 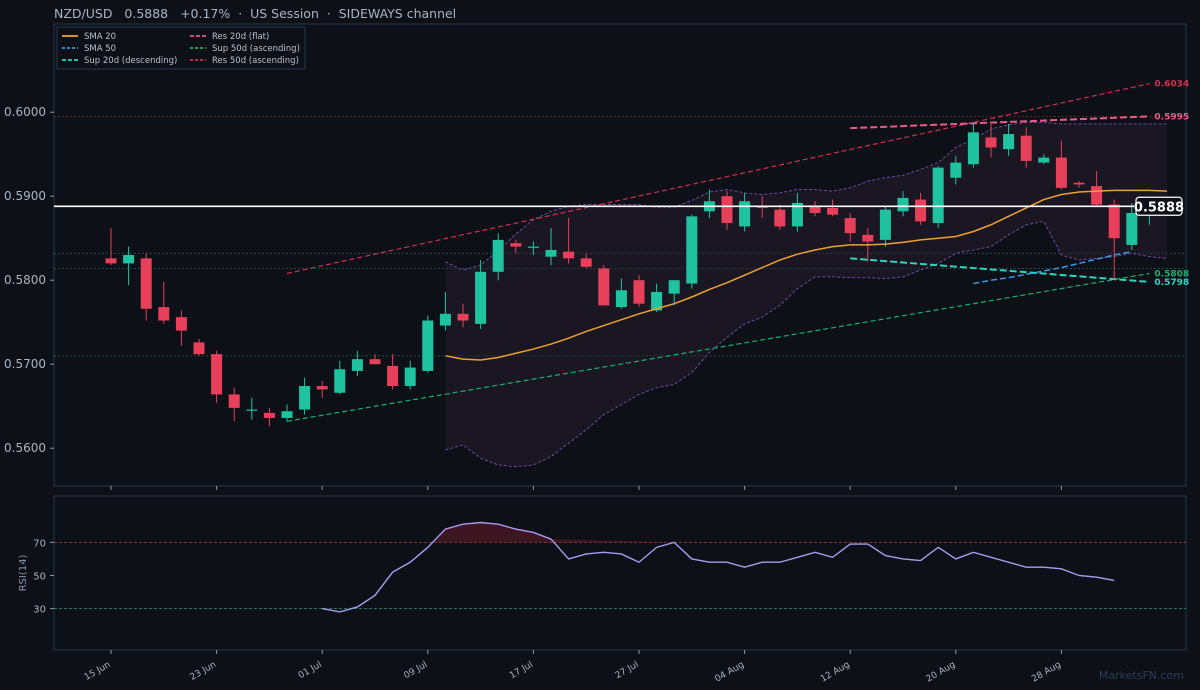 What do you see at coordinates (627, 670) in the screenshot?
I see `x-tick-label: 27 Jul` at bounding box center [627, 670].